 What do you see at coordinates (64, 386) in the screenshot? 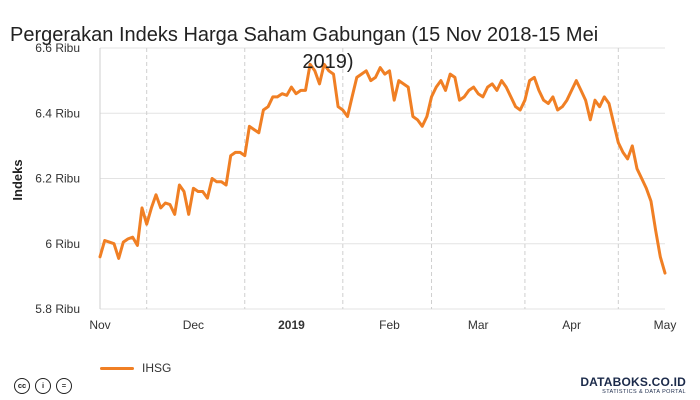
I see `equal-icon: =` at bounding box center [64, 386].